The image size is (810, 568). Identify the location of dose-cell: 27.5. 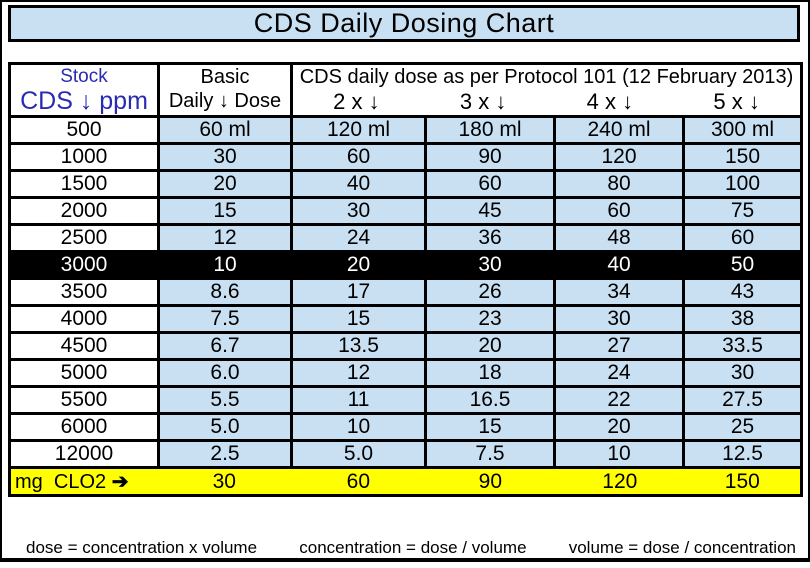
(742, 400).